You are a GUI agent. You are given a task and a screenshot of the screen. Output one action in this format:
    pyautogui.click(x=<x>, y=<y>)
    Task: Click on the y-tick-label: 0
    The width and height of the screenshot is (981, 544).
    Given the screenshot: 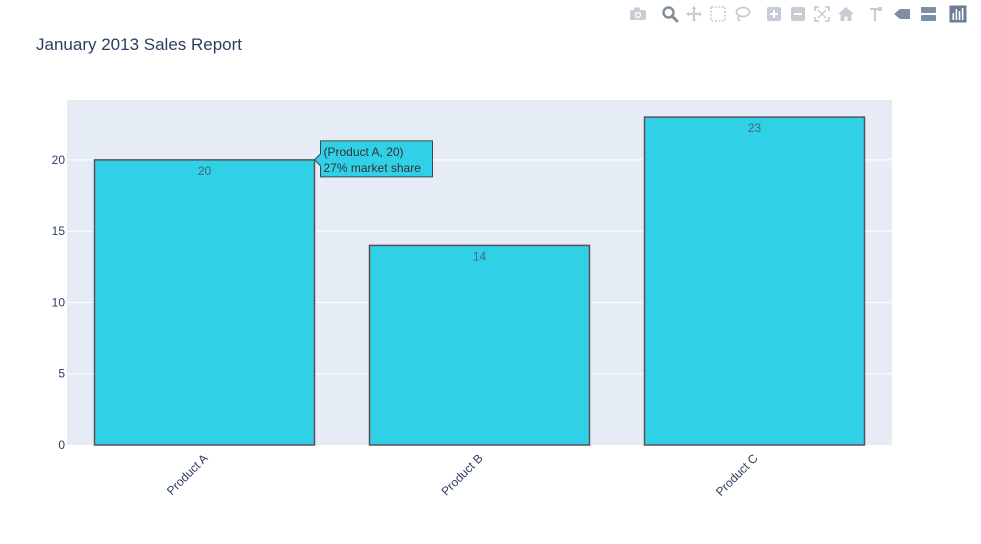 What is the action you would take?
    pyautogui.click(x=61, y=445)
    